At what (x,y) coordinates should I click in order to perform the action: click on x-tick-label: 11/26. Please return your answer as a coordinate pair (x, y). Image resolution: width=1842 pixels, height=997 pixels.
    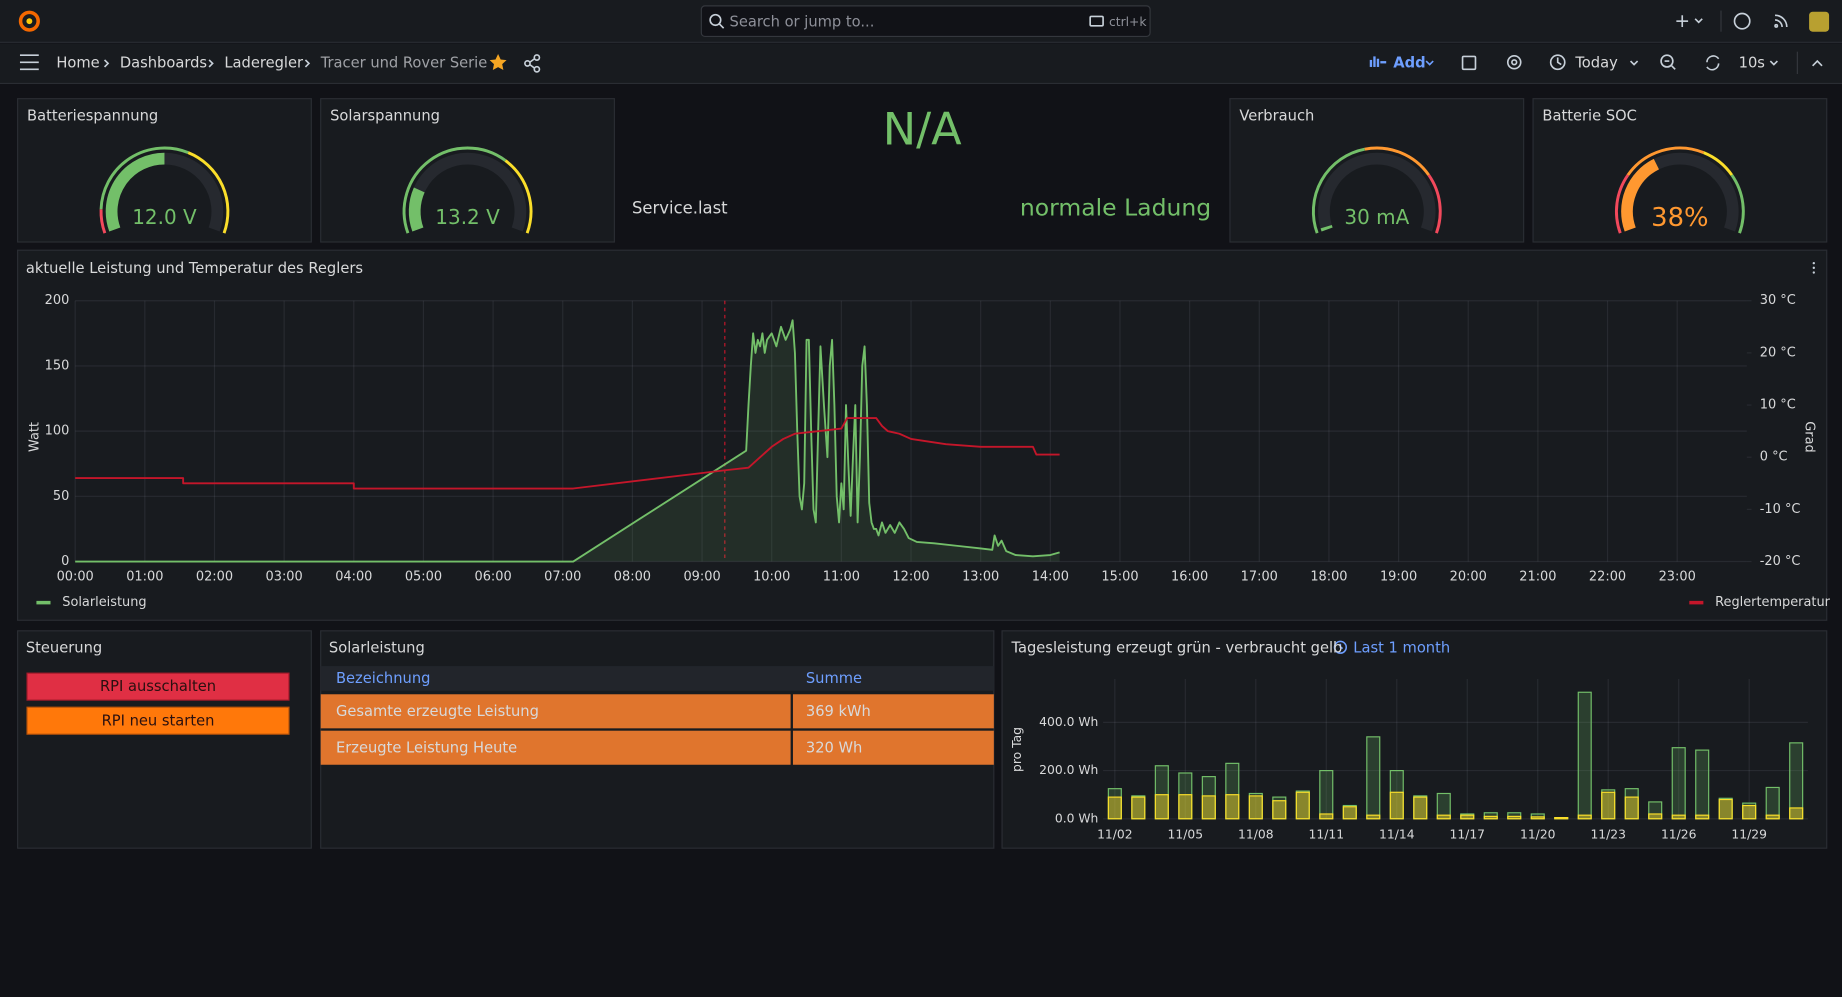
    Looking at the image, I should click on (1679, 835).